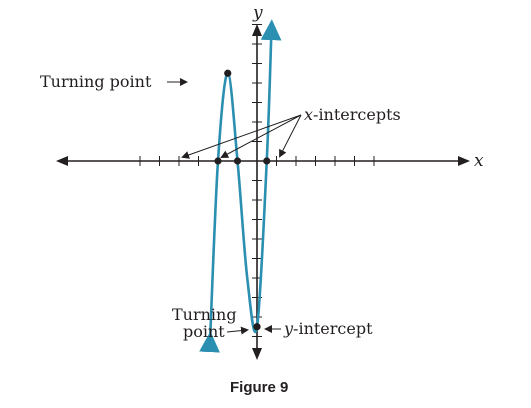  What do you see at coordinates (96, 81) in the screenshot?
I see `turning-point-top-label: Turning point` at bounding box center [96, 81].